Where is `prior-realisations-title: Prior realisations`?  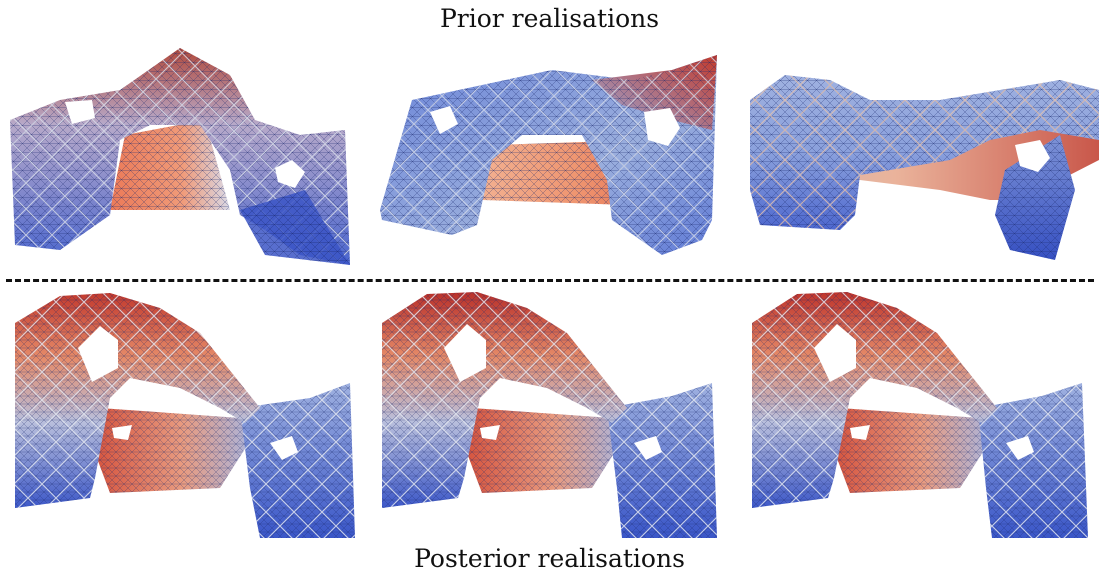 prior-realisations-title: Prior realisations is located at coordinates (549, 18).